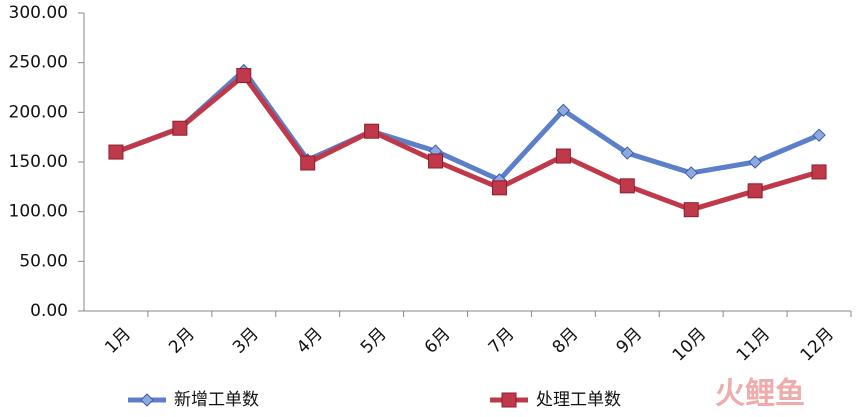 This screenshot has height=417, width=857. Describe the element at coordinates (38, 63) in the screenshot. I see `y-tick-label: 250.00` at that location.